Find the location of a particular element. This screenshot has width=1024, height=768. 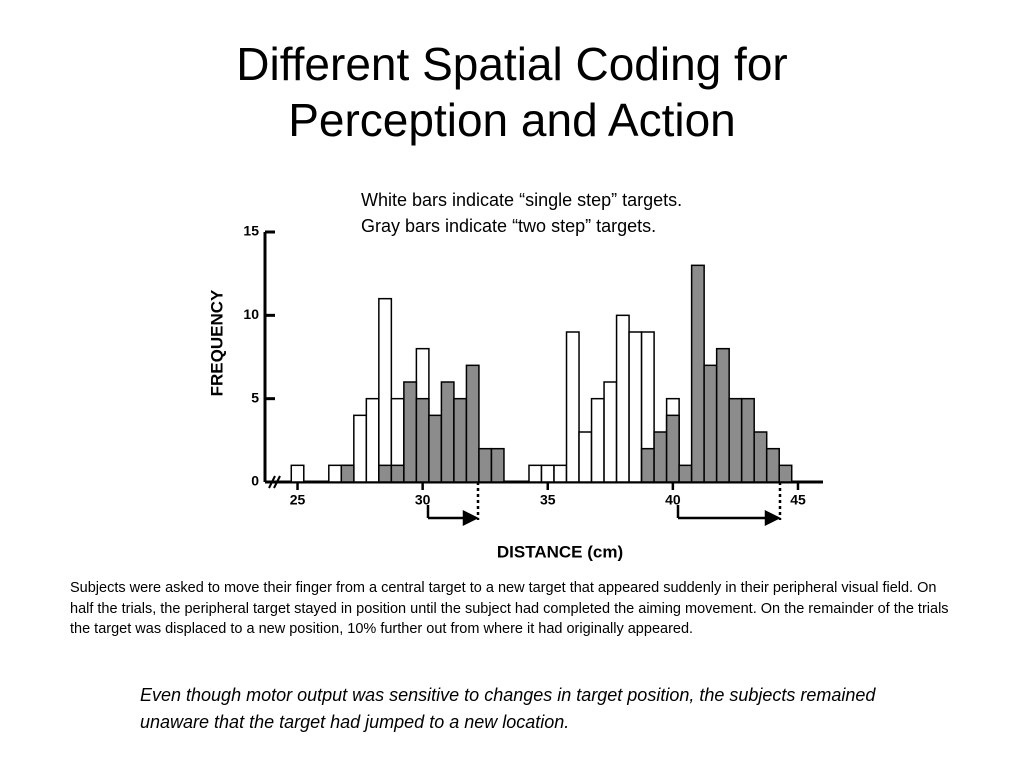

axis-break is located at coordinates (277, 482).